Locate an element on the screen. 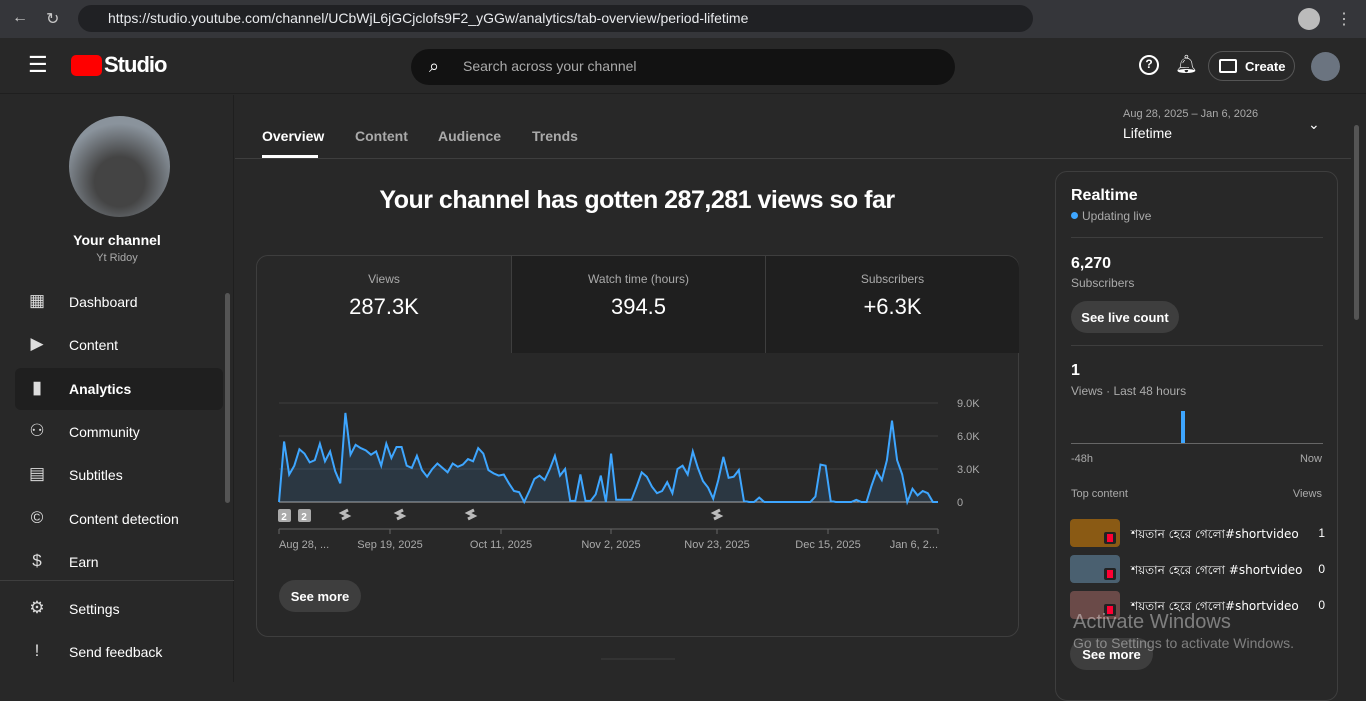 This screenshot has height=701, width=1366. metric-subscribers: Subscribers +6.3K is located at coordinates (892, 304).